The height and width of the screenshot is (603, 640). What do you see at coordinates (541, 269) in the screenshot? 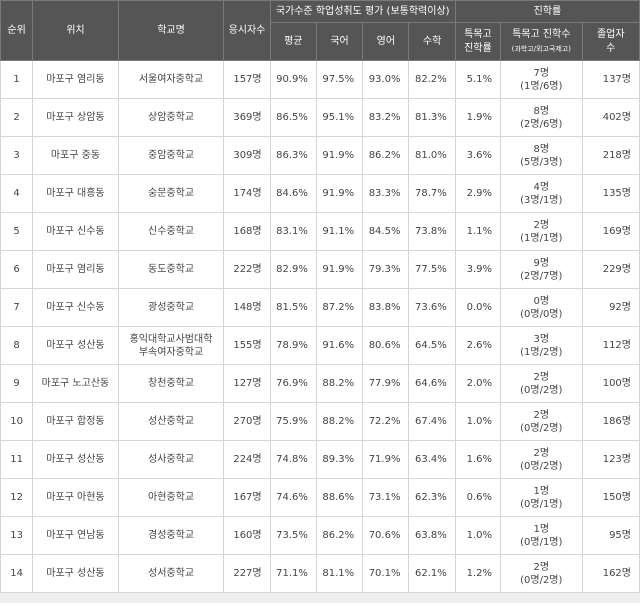
I see `cell-special-count: 9명 (2명/7명)` at bounding box center [541, 269].